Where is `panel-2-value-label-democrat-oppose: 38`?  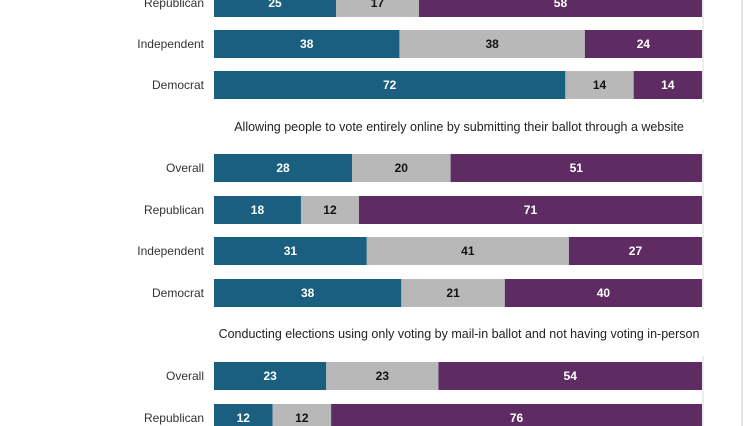 panel-2-value-label-democrat-oppose: 38 is located at coordinates (308, 293).